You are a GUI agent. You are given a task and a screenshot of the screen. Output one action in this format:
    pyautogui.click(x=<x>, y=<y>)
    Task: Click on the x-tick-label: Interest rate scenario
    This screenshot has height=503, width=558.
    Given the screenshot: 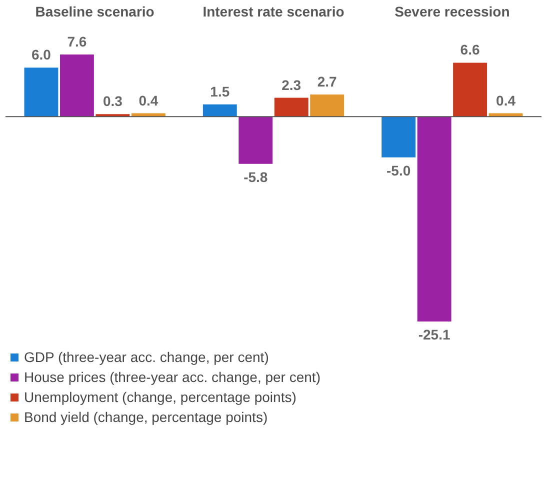 What is the action you would take?
    pyautogui.click(x=273, y=12)
    